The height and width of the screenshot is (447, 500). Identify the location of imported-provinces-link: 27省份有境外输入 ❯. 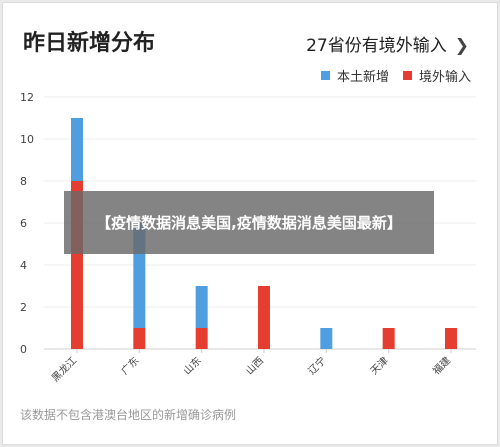
(387, 43).